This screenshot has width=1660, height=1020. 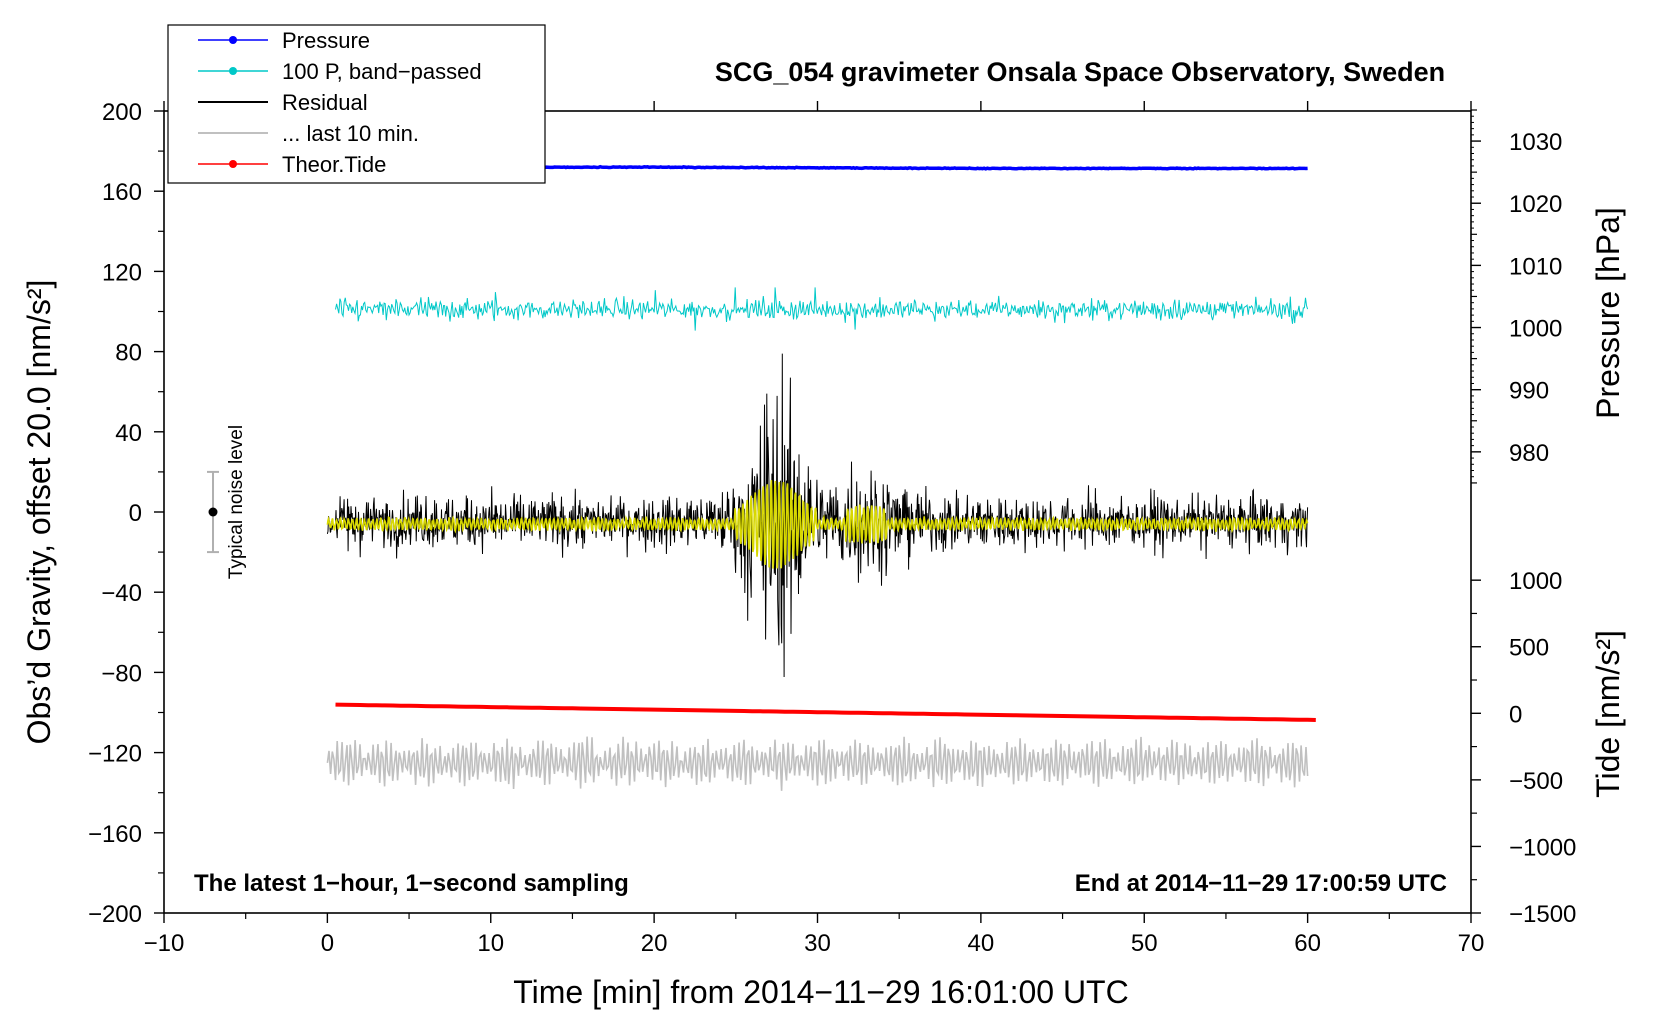 What do you see at coordinates (164, 943) in the screenshot?
I see `x-tick-label: −10` at bounding box center [164, 943].